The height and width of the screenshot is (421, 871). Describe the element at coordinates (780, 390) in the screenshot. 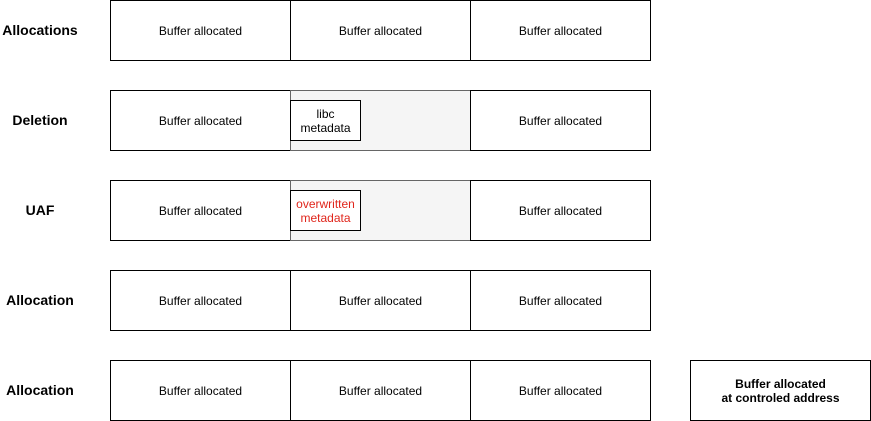

I see `controlled-address-buffer: Buffer allocated at controled address` at that location.